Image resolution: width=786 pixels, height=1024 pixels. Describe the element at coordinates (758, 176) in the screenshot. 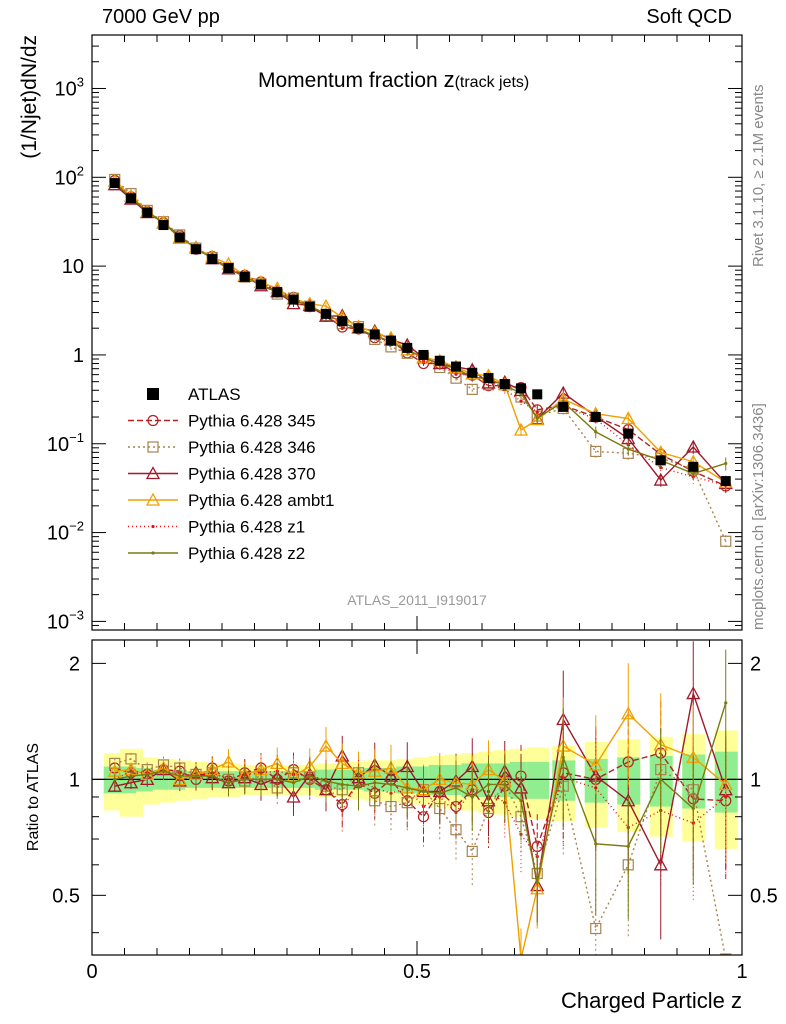

I see `rivet-version-text: Rivet 3.1.10, ≥ 2.1M events` at that location.